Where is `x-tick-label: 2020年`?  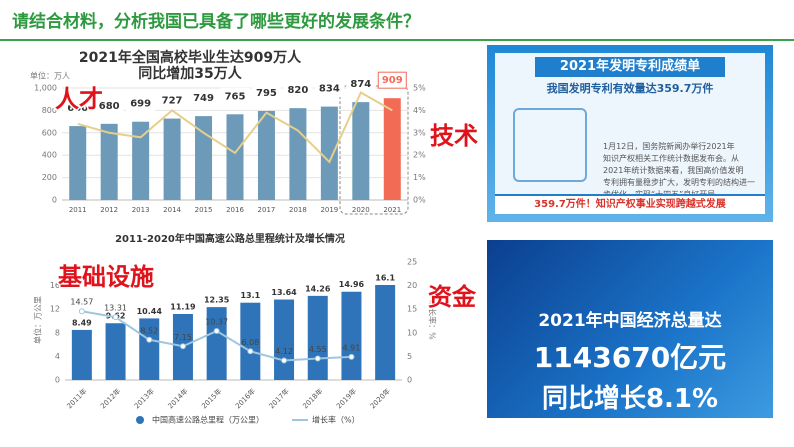
x-tick-label: 2020年 is located at coordinates (380, 398).